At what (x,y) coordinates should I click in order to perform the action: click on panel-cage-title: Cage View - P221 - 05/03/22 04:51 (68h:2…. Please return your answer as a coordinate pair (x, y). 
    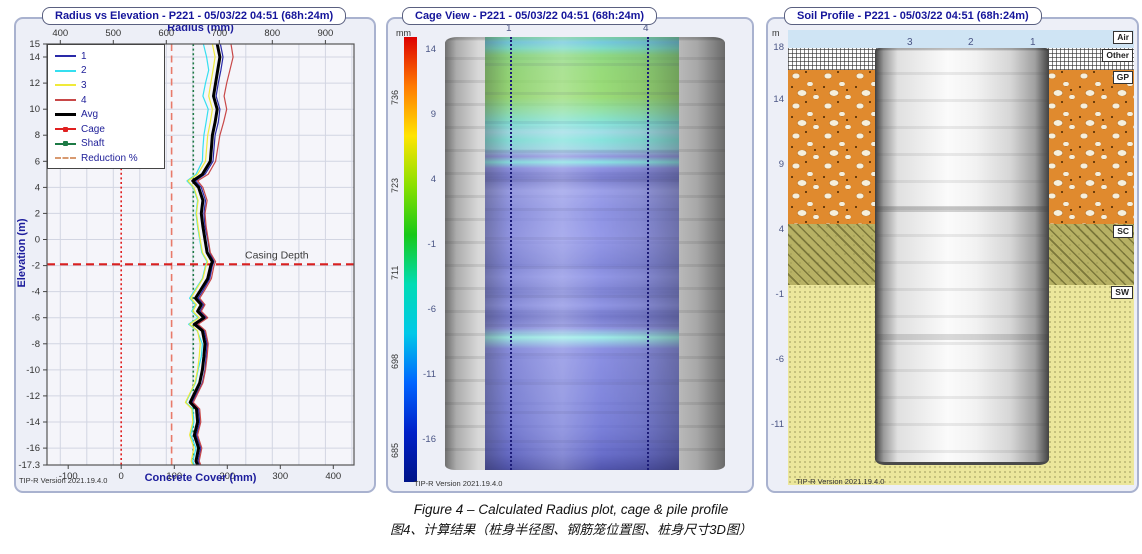
    Looking at the image, I should click on (530, 16).